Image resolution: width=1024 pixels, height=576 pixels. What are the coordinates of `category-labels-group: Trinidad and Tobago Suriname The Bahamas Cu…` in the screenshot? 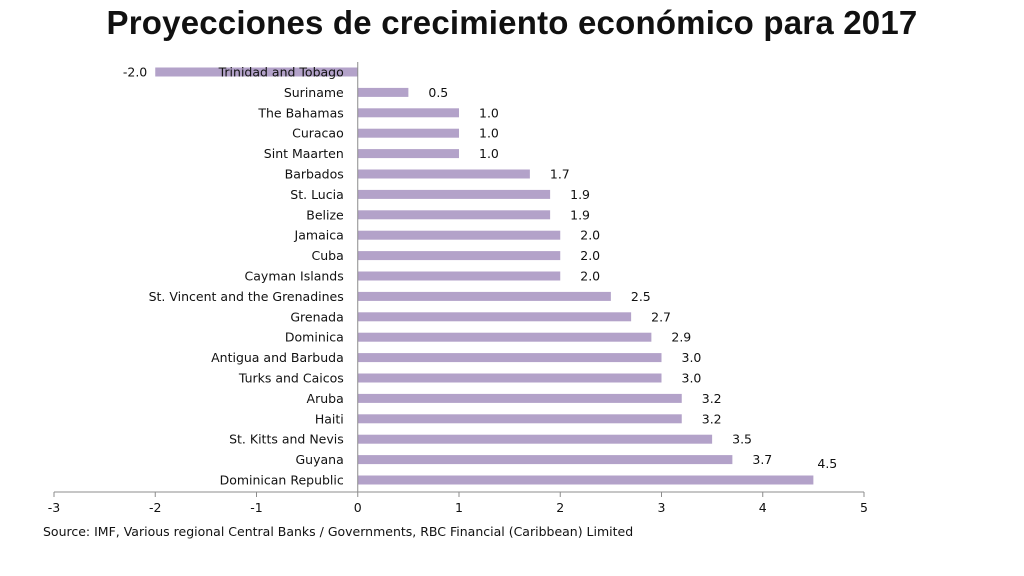 It's located at (246, 276).